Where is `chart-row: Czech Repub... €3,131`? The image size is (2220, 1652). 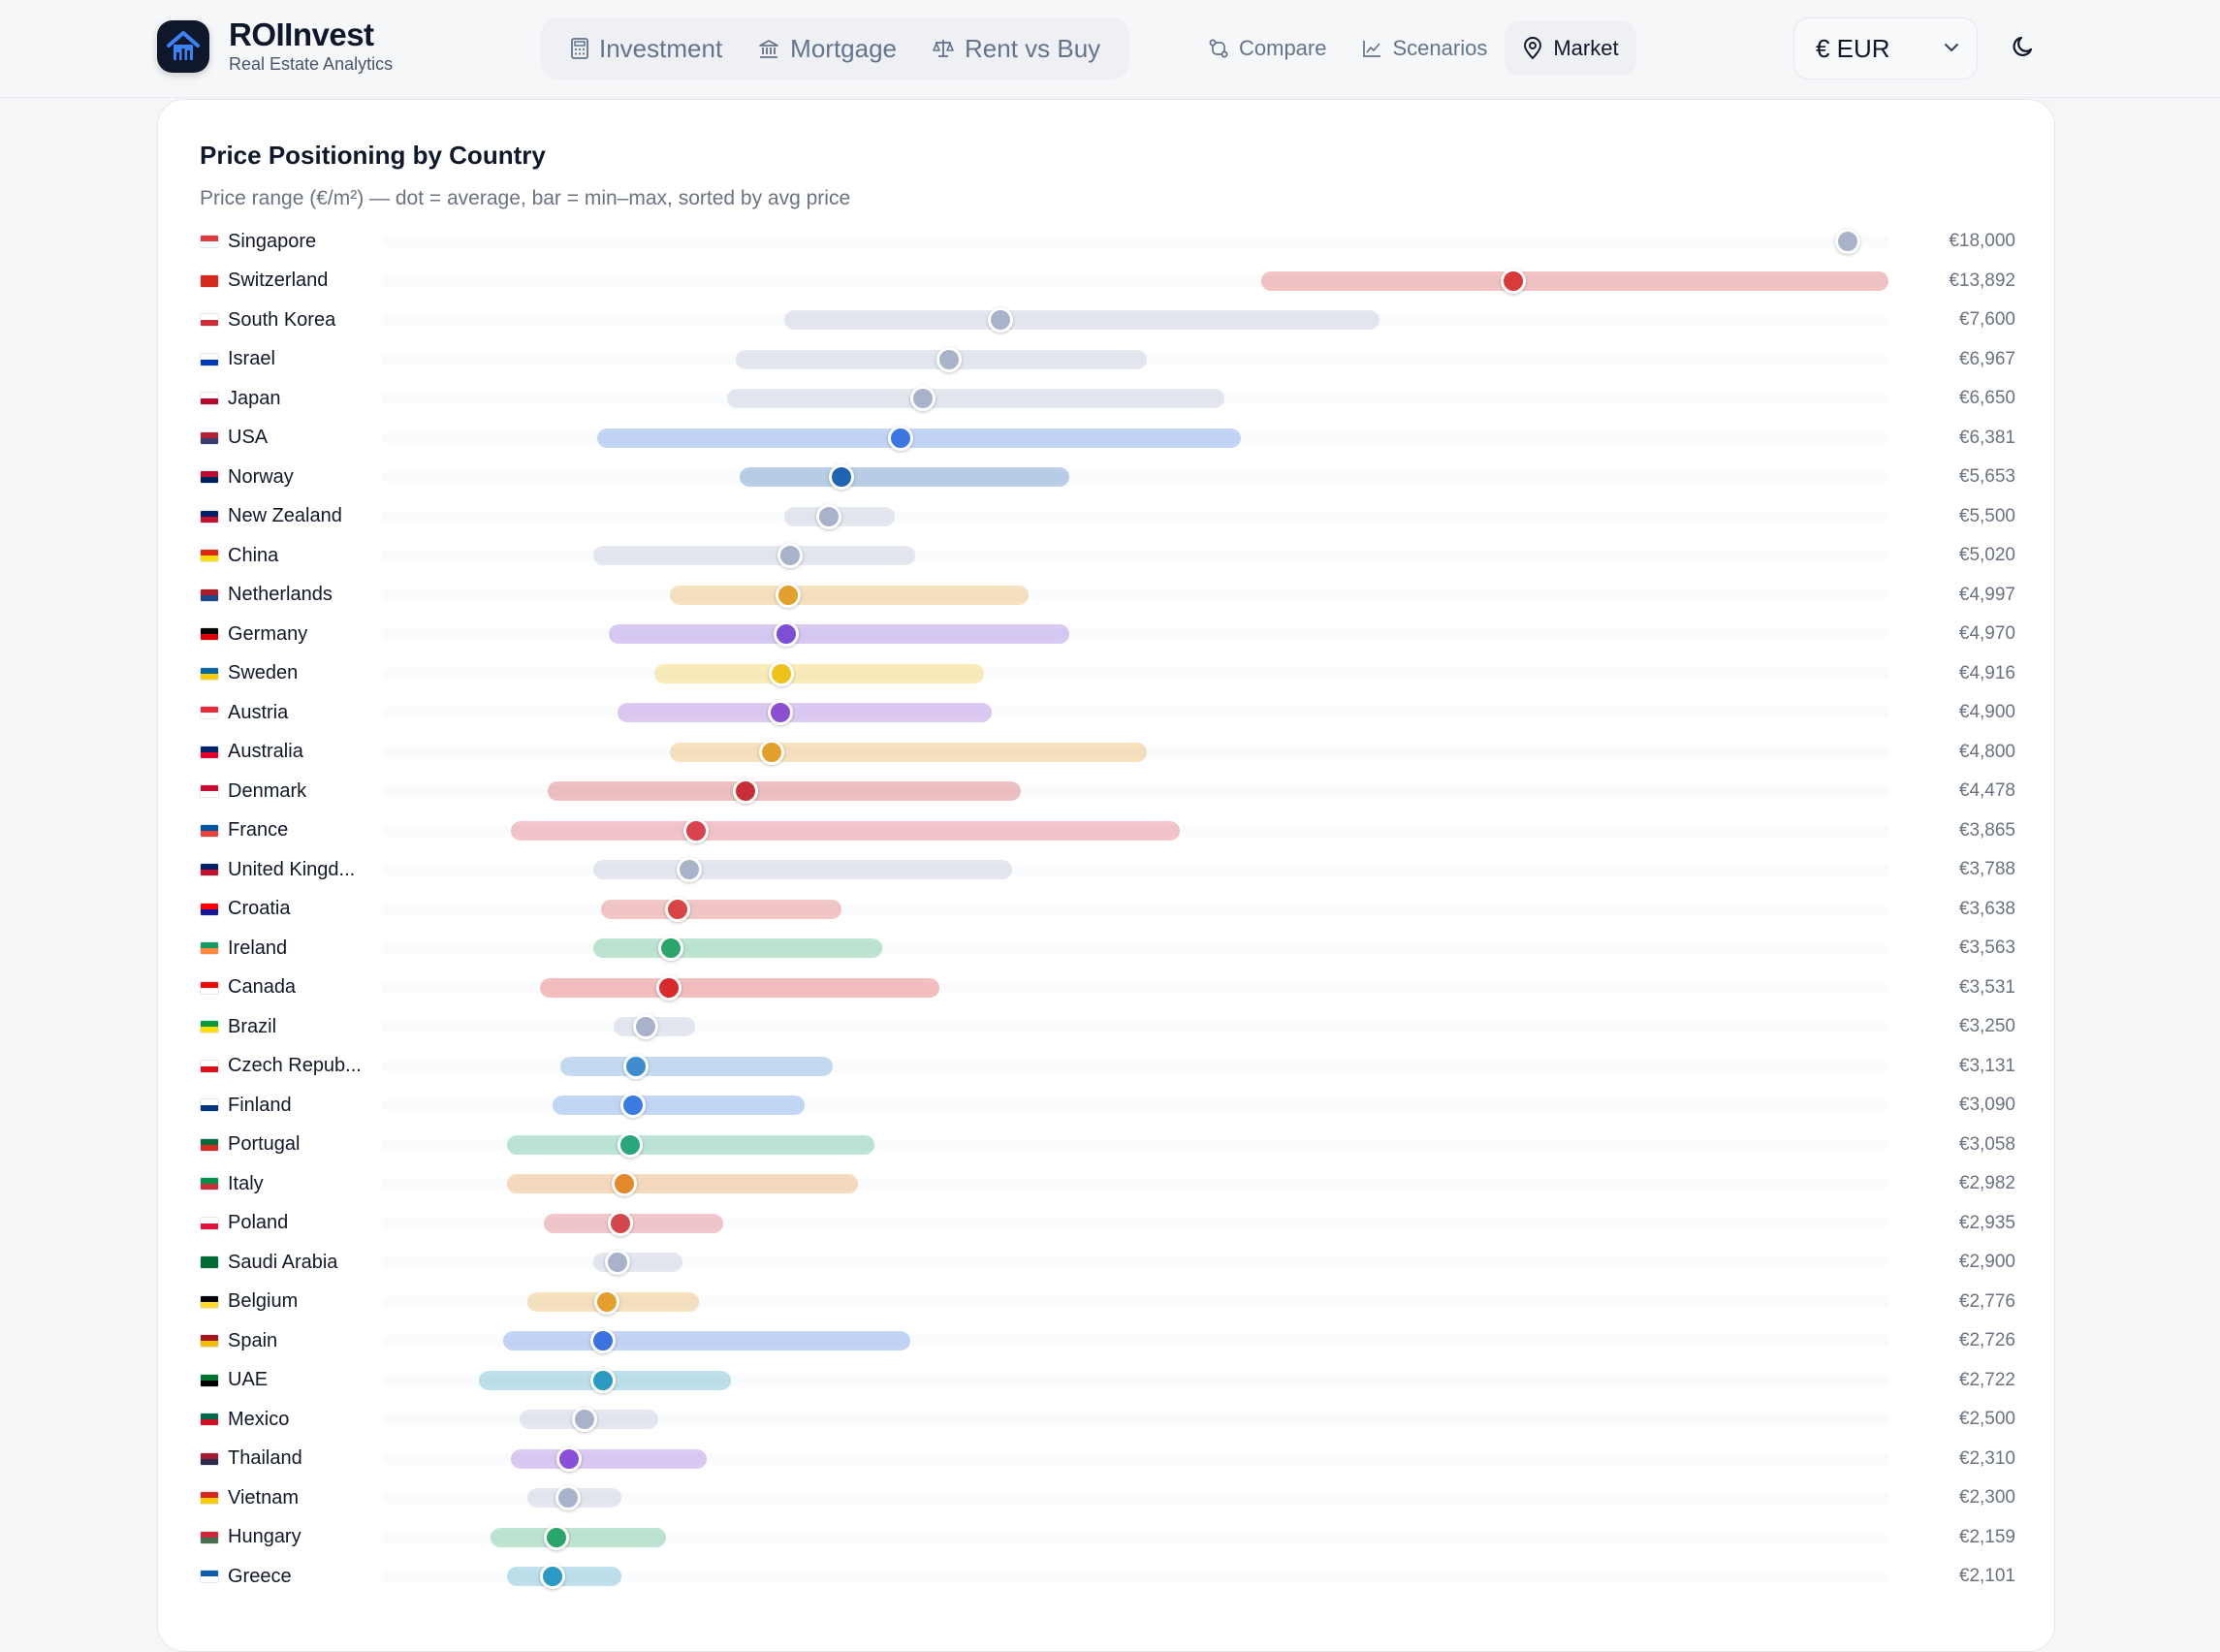 chart-row: Czech Repub... €3,131 is located at coordinates (1106, 1066).